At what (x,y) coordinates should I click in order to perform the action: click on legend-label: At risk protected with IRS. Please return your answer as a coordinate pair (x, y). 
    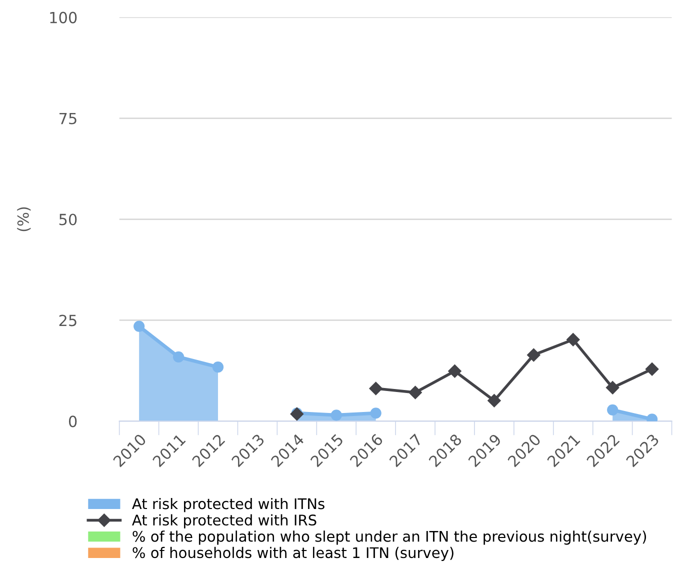
    Looking at the image, I should click on (224, 521).